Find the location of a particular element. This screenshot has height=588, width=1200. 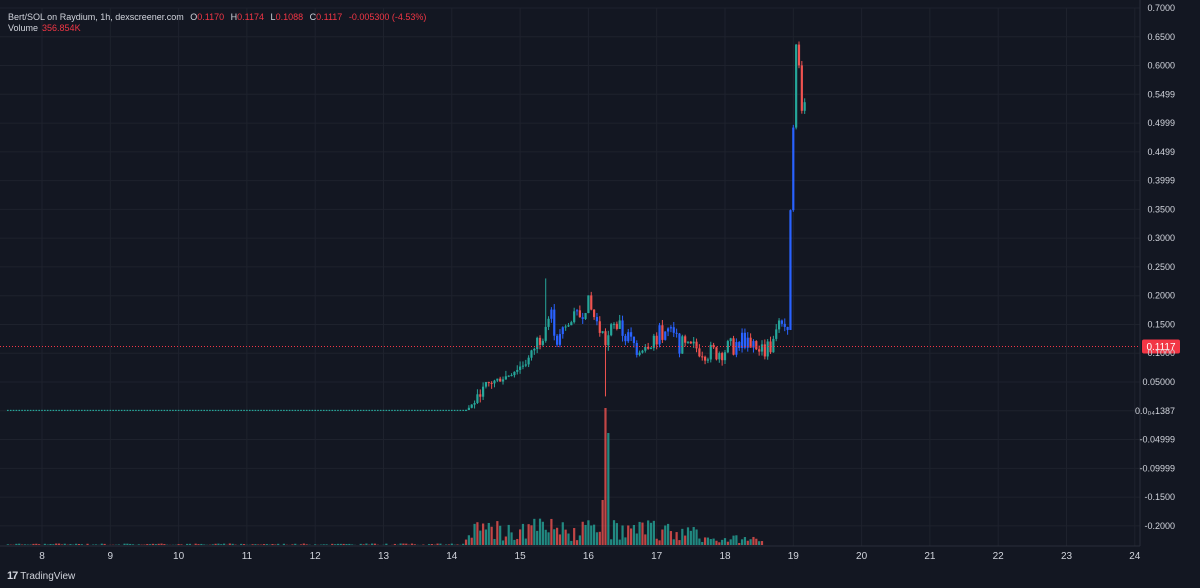

price-tick-label: -0.1500 is located at coordinates (1159, 497).